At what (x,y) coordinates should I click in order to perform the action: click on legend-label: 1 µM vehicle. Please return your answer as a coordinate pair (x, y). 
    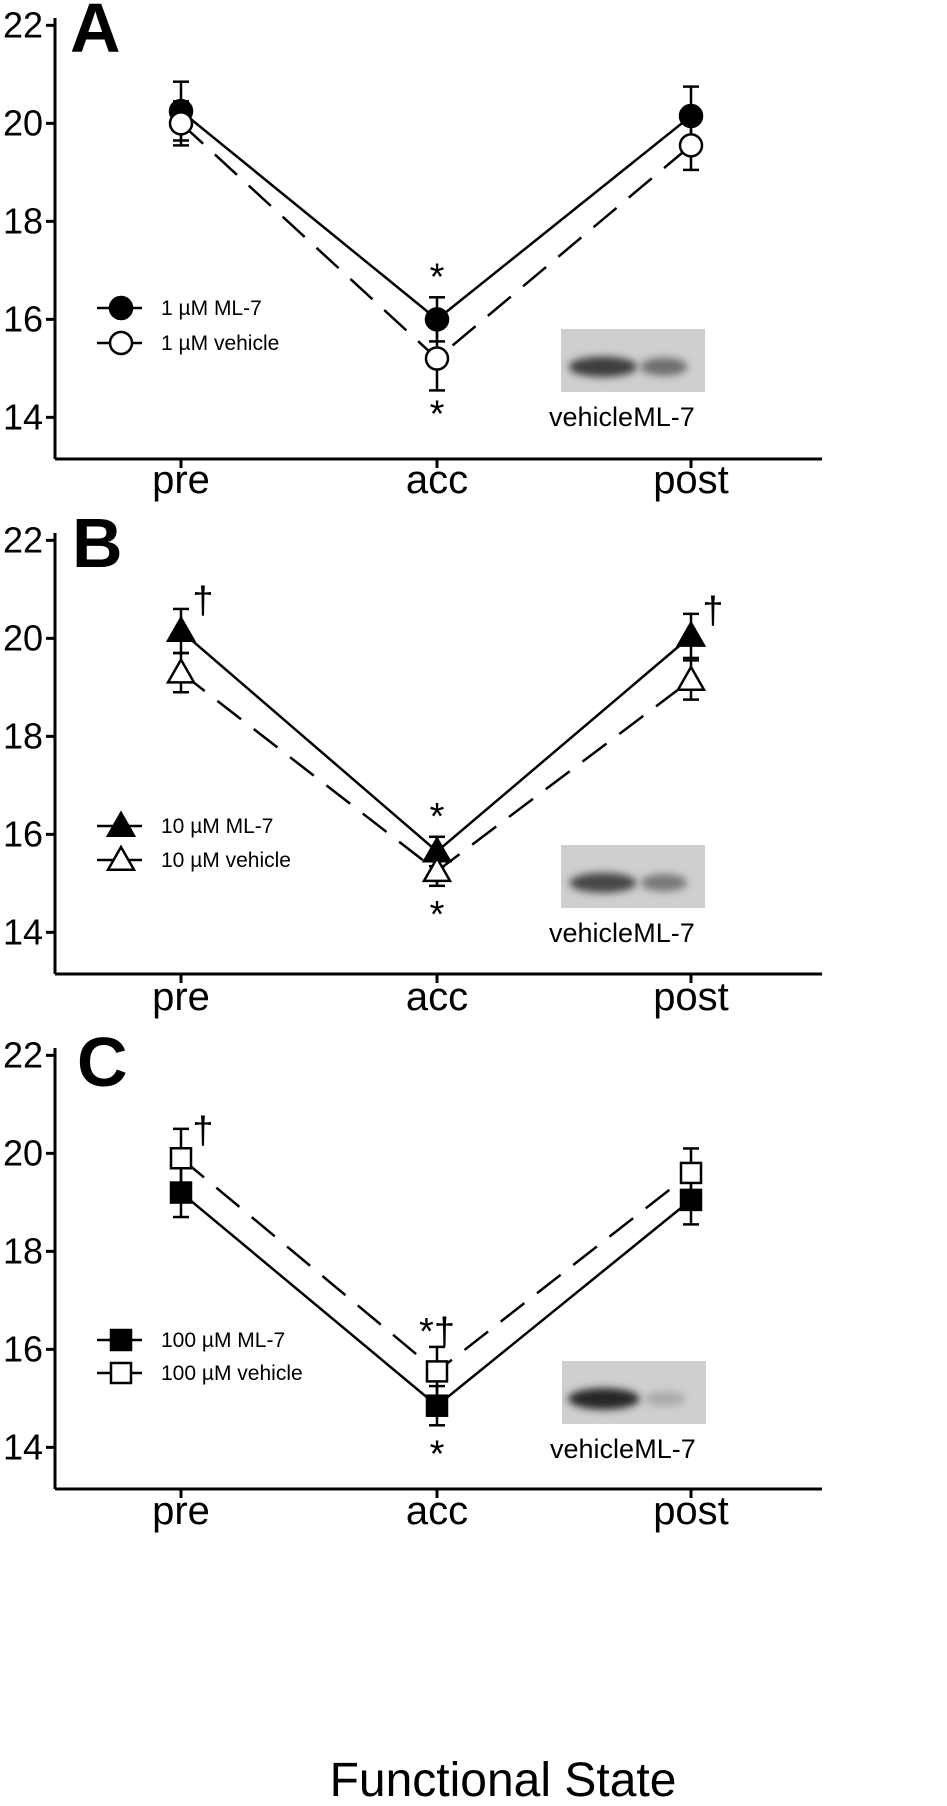
    Looking at the image, I should click on (220, 343).